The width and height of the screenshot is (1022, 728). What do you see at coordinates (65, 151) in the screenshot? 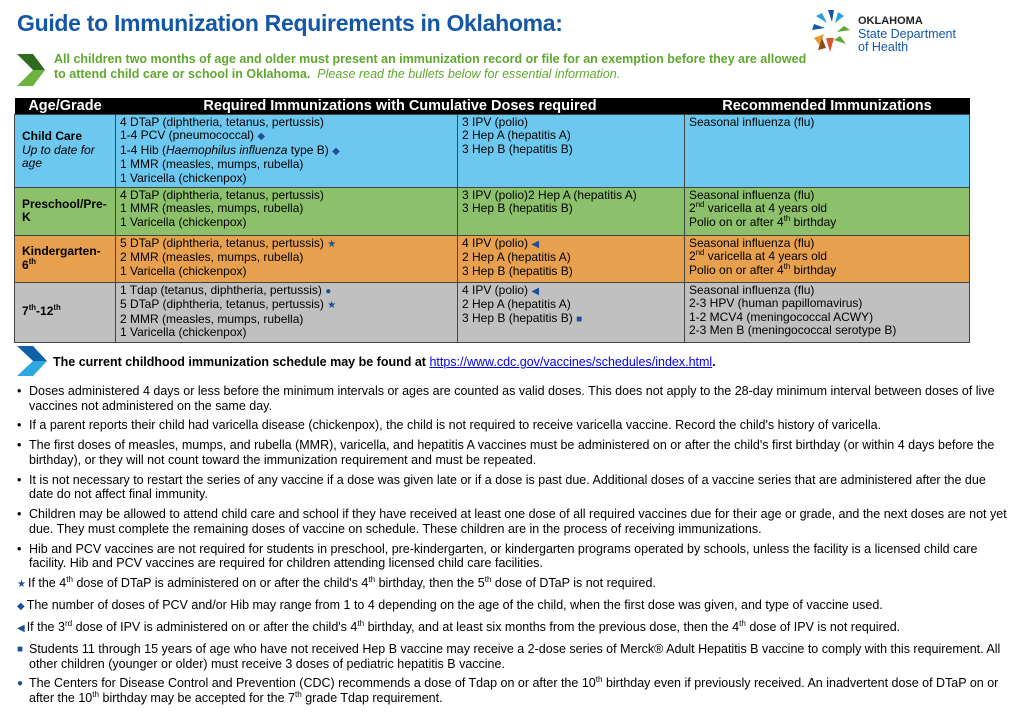
I see `age-grade-cell: Child Care Up to date for age` at bounding box center [65, 151].